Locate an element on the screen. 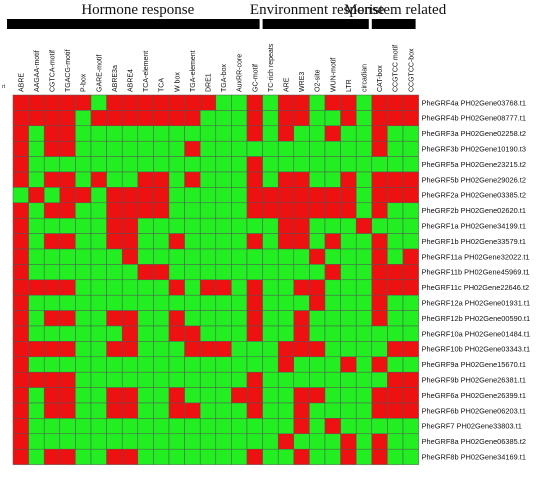 This screenshot has width=550, height=484. column-label: TGA-element is located at coordinates (193, 71).